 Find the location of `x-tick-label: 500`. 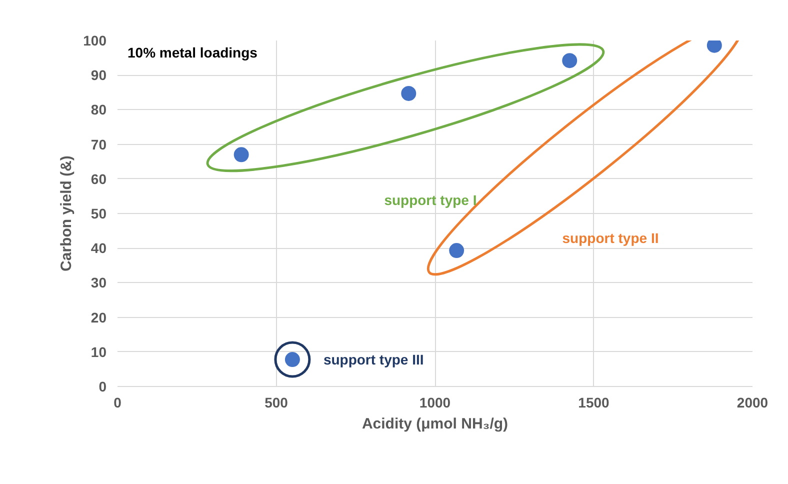

x-tick-label: 500 is located at coordinates (276, 402).